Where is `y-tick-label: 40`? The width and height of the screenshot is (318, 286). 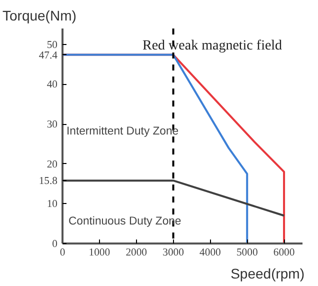 y-tick-label: 40 is located at coordinates (52, 85).